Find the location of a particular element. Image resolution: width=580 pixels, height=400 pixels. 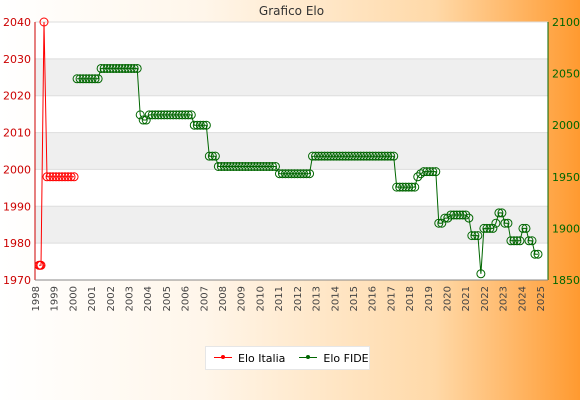

left-tick-label: 2000 is located at coordinates (17, 169).